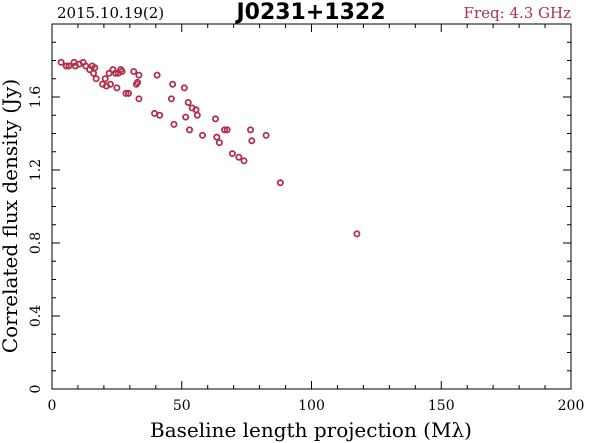 The image size is (590, 443). I want to click on x-axis-label: Baseline length projection (Mλ), so click(311, 430).